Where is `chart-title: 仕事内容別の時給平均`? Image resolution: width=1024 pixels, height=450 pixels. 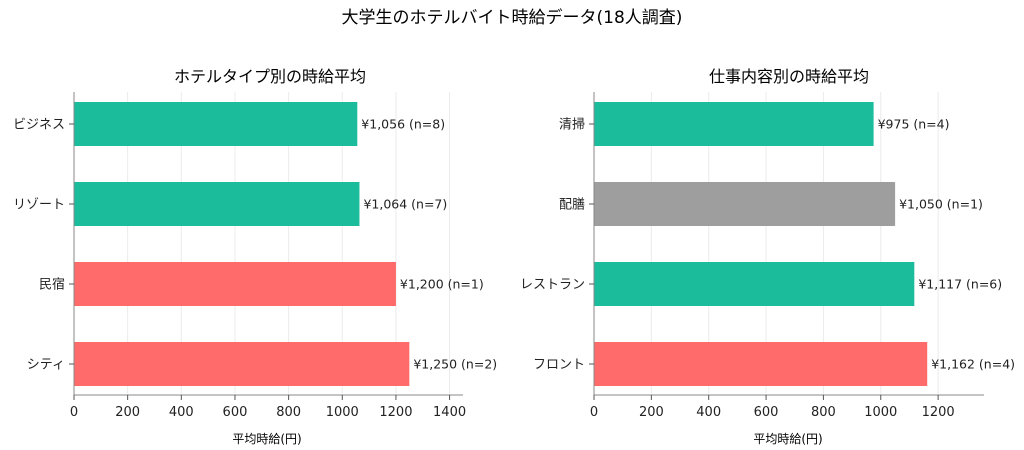
chart-title: 仕事内容別の時給平均 is located at coordinates (789, 76).